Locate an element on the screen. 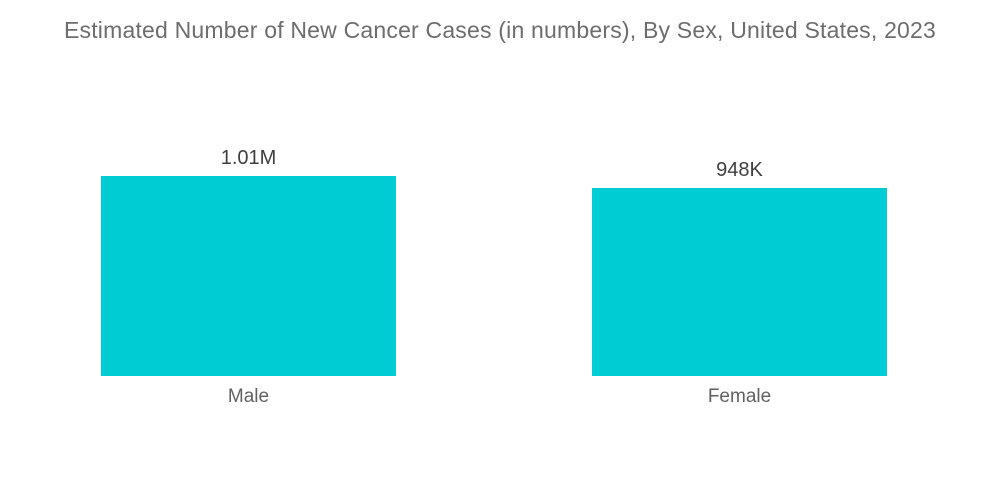  bar-male is located at coordinates (248, 276).